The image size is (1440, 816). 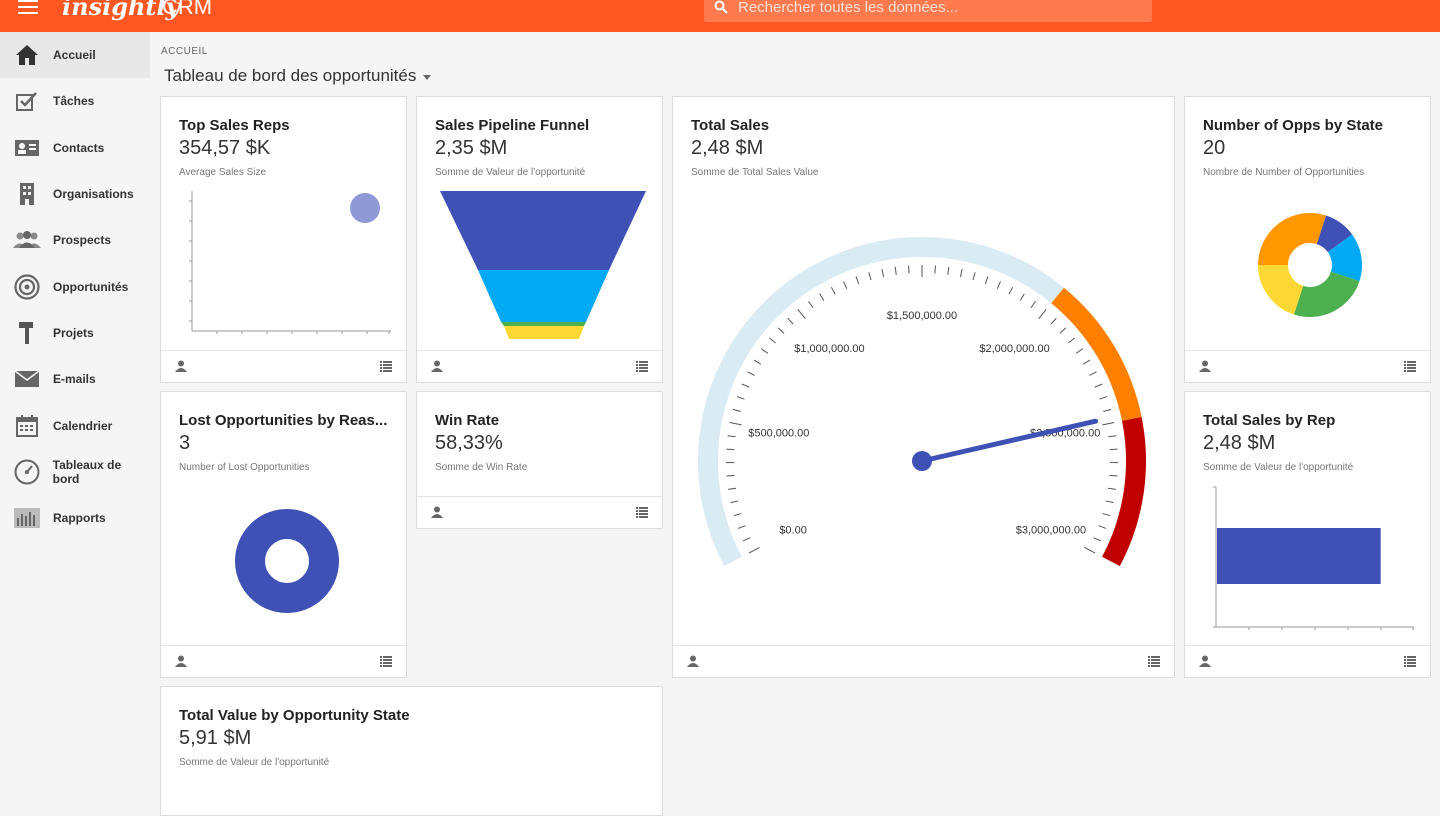 I want to click on search-input, so click(x=938, y=8).